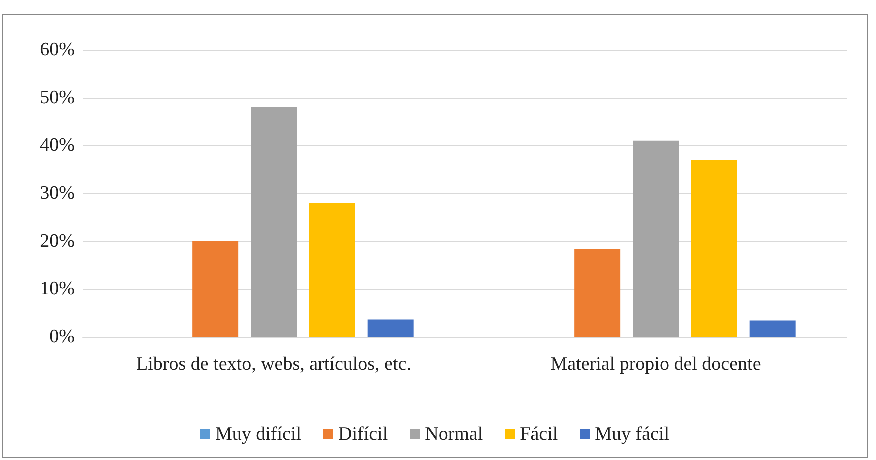 This screenshot has height=460, width=876. Describe the element at coordinates (258, 434) in the screenshot. I see `legend-label: Muy difícil` at that location.